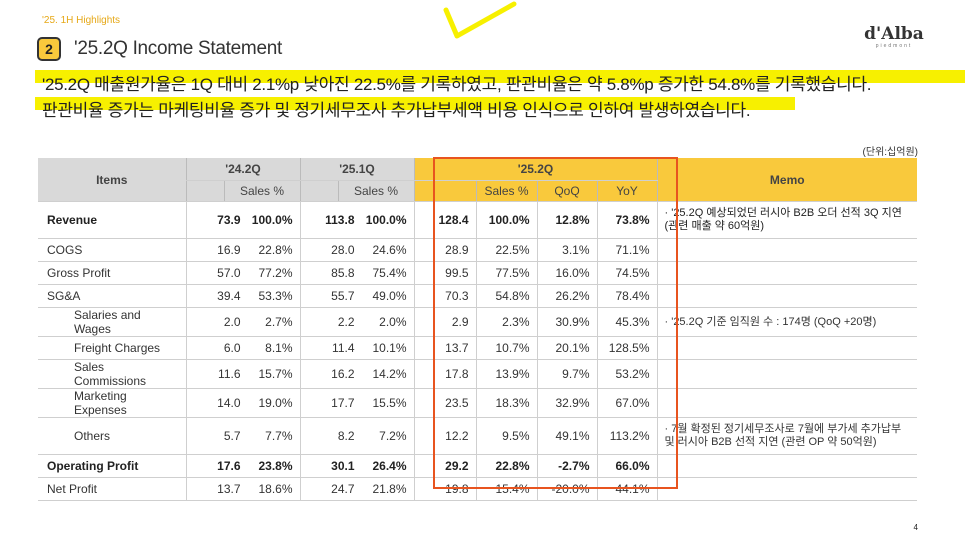  What do you see at coordinates (535, 169) in the screenshot?
I see `header-25-2q: '25.2Q` at bounding box center [535, 169].